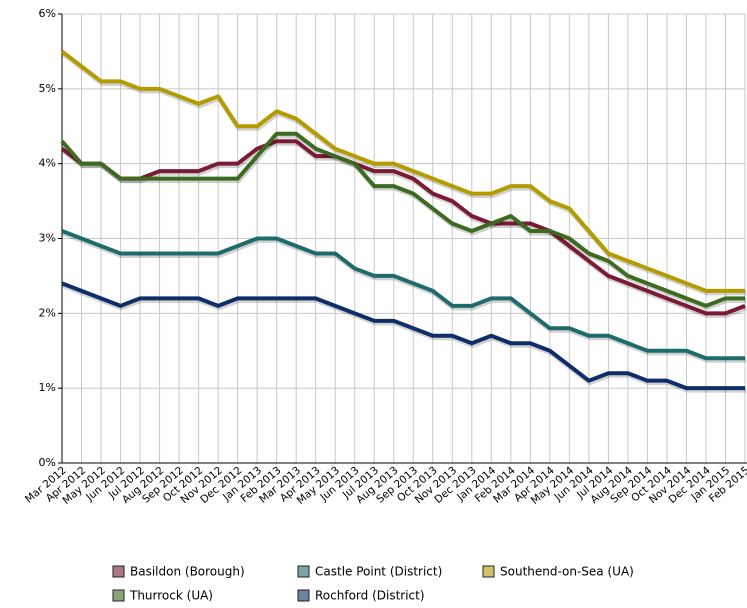  Describe the element at coordinates (47, 163) in the screenshot. I see `y-tick-label: 4%` at that location.